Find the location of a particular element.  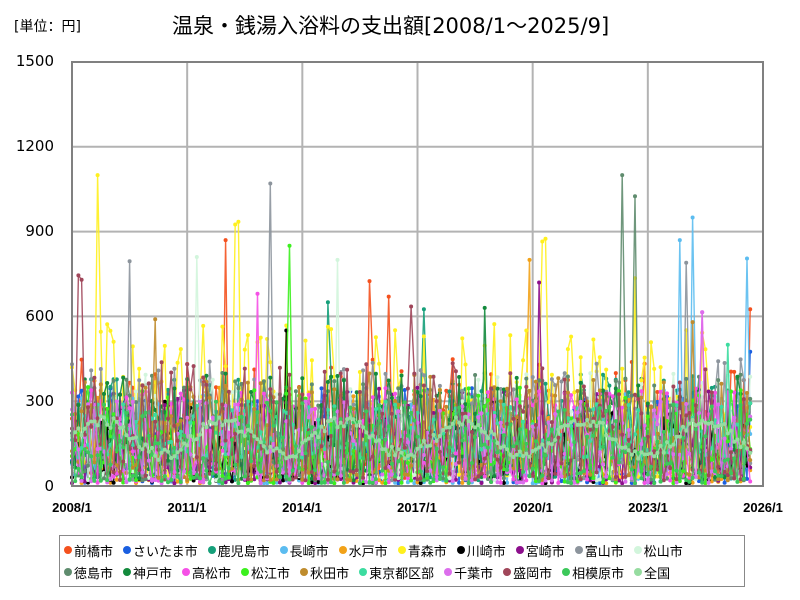

legend-item: 徳島市 is located at coordinates (88, 572).